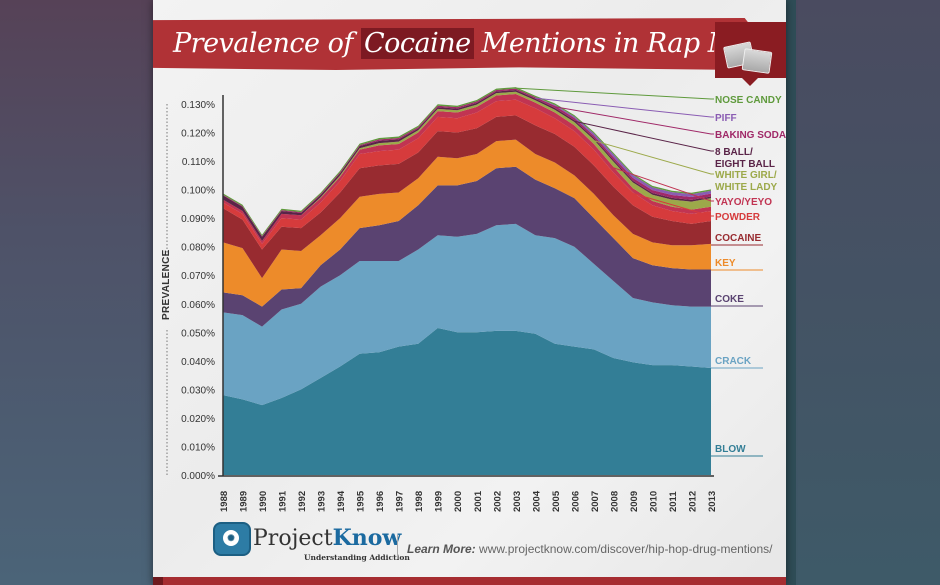 The image size is (940, 585). I want to click on x-tick-label: 2001, so click(478, 501).